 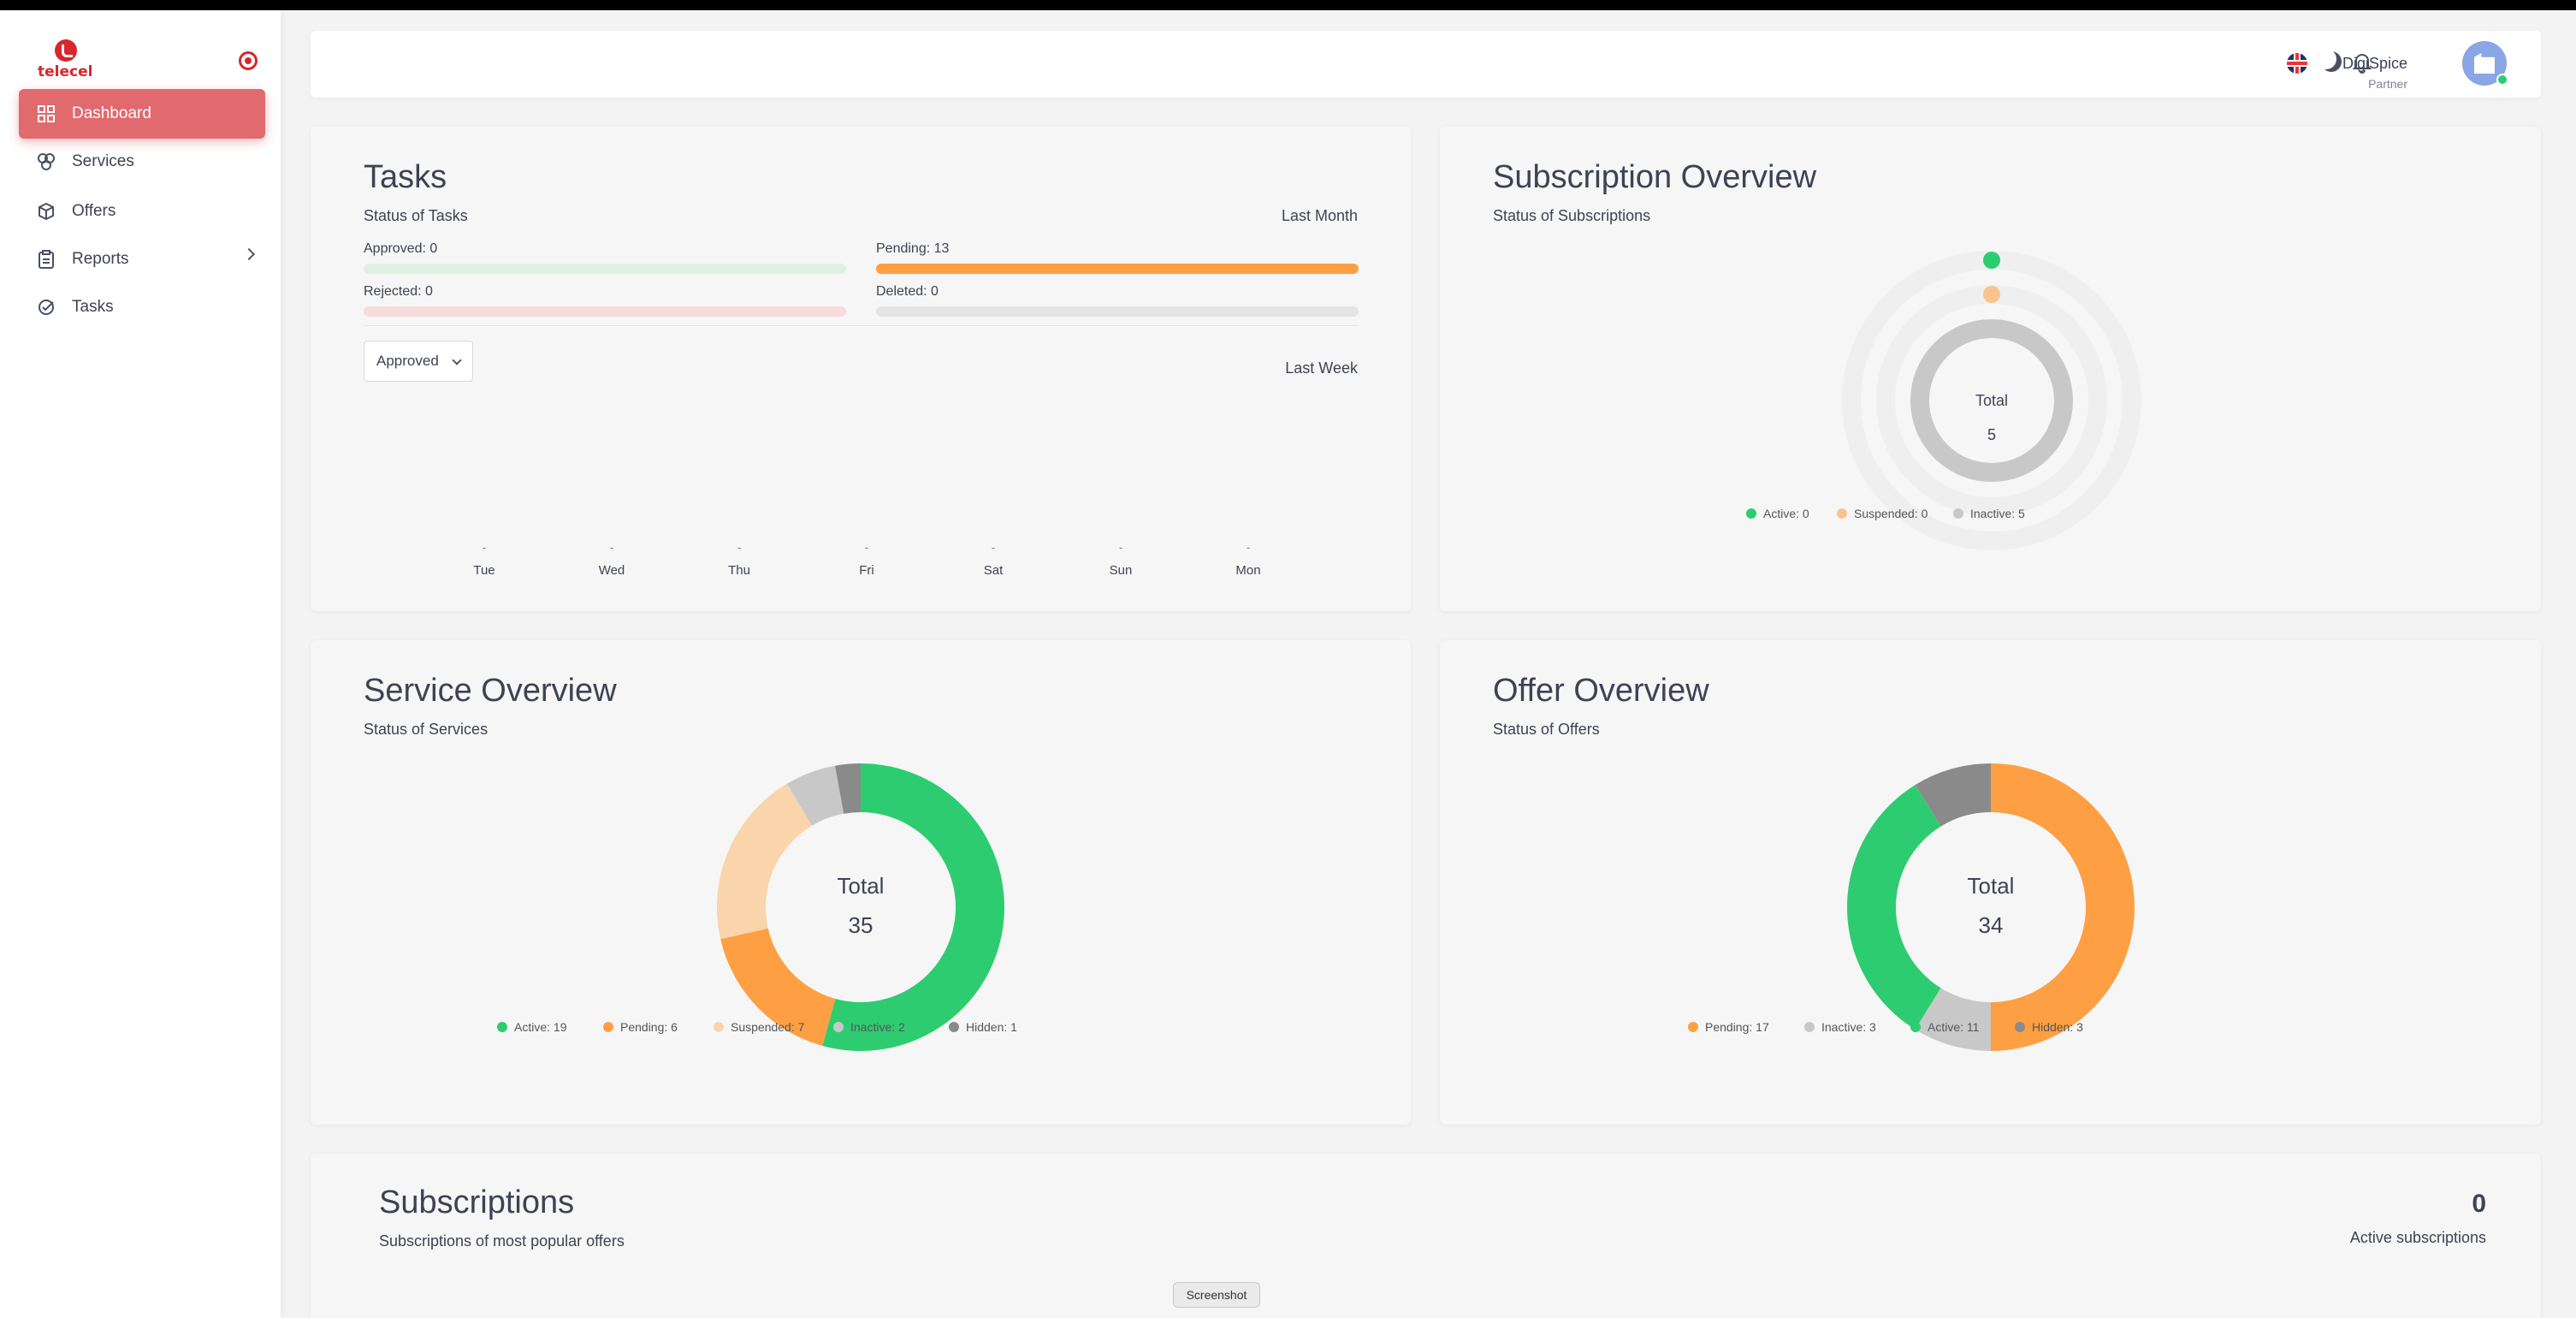 I want to click on legend-label: Inactive: 3, so click(x=1849, y=1027).